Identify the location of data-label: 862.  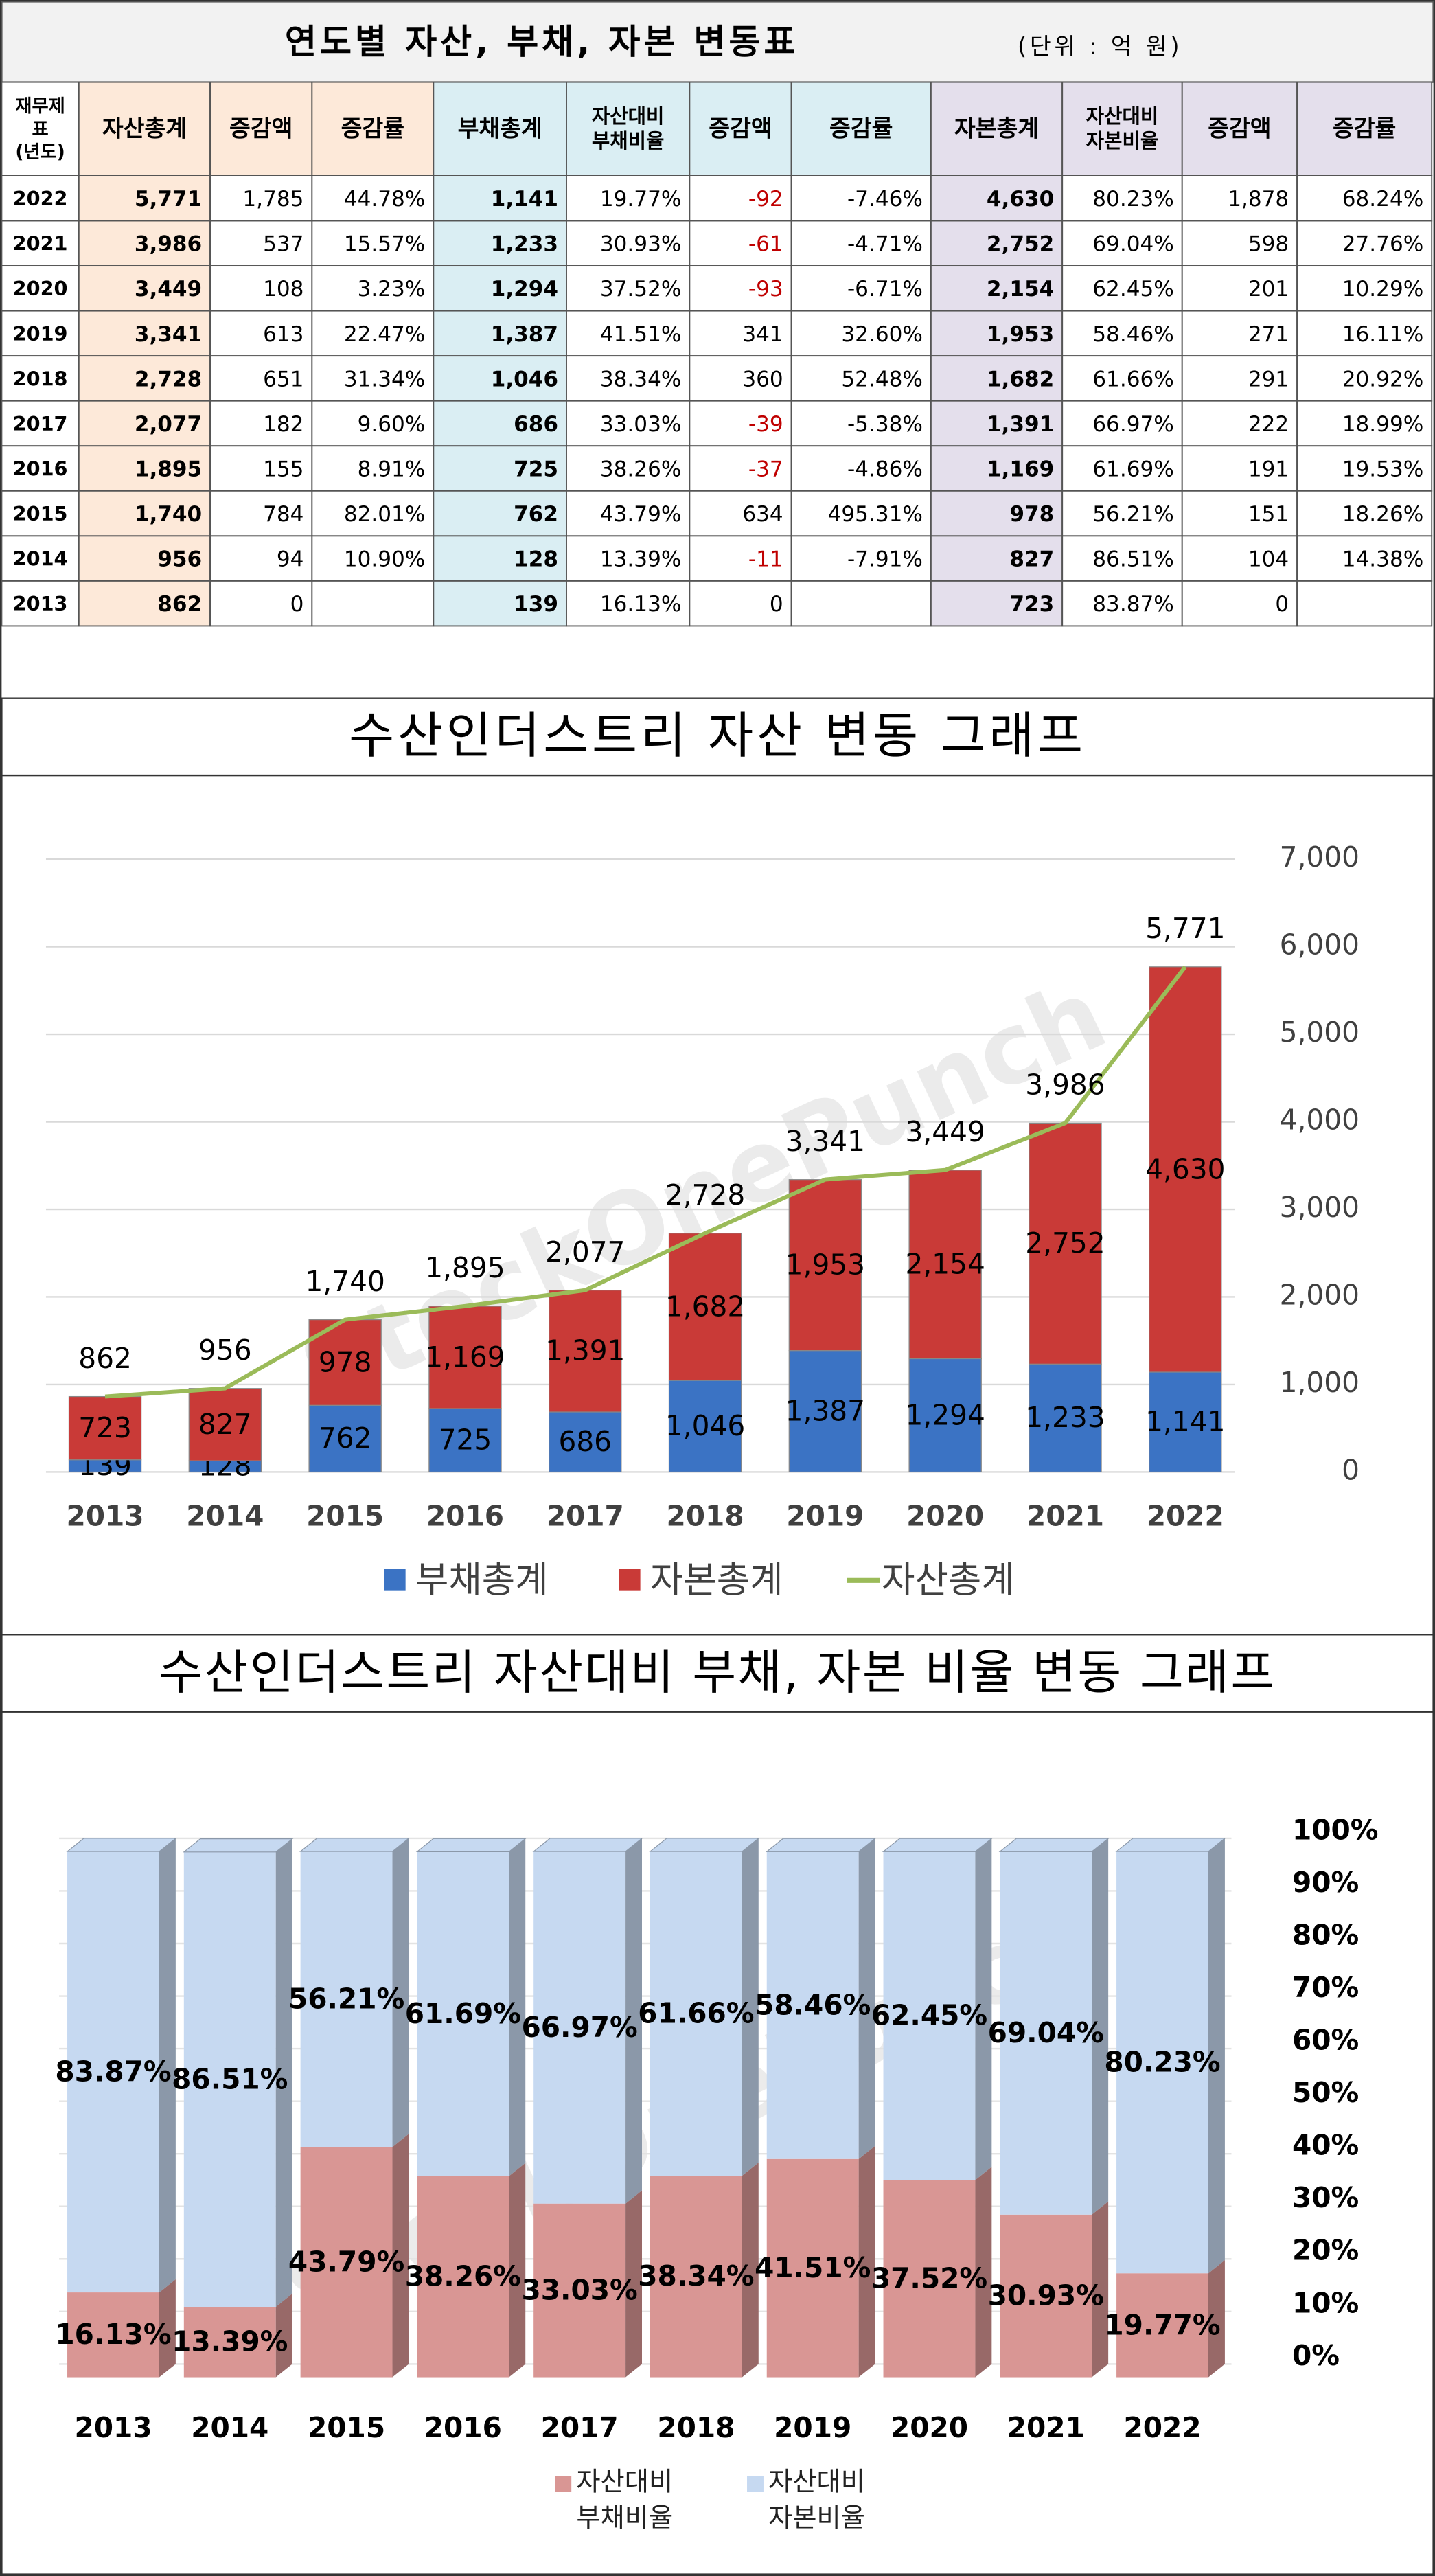
(105, 1358).